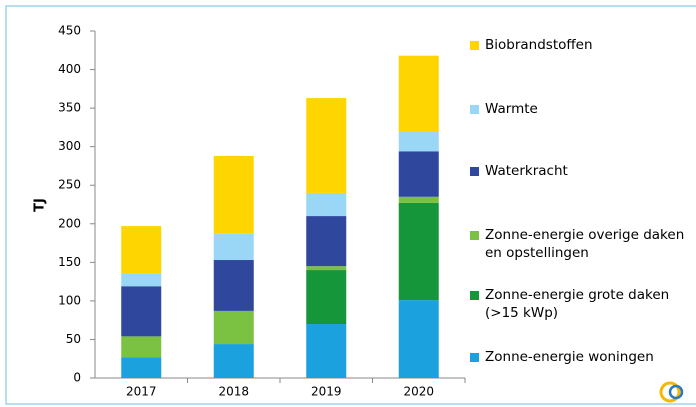 This screenshot has height=407, width=696. What do you see at coordinates (418, 392) in the screenshot?
I see `x-tick-label: 2020` at bounding box center [418, 392].